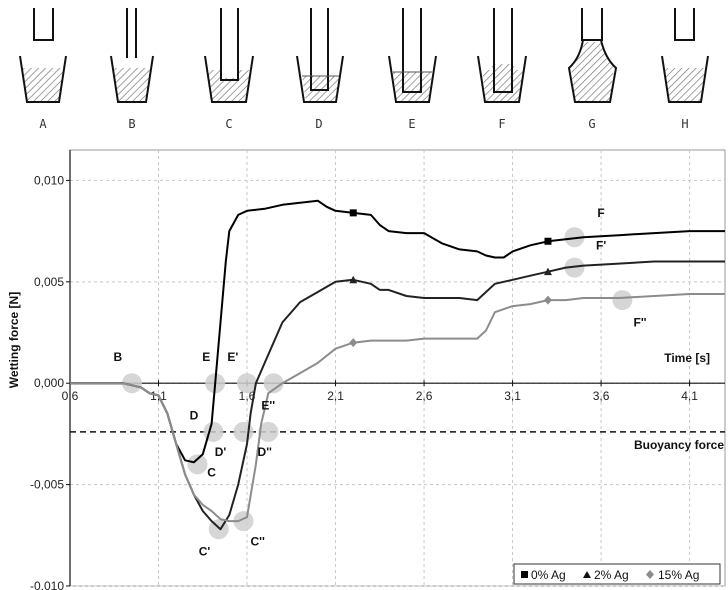  What do you see at coordinates (47, 584) in the screenshot?
I see `y-tick-label-0: -0,010` at bounding box center [47, 584].